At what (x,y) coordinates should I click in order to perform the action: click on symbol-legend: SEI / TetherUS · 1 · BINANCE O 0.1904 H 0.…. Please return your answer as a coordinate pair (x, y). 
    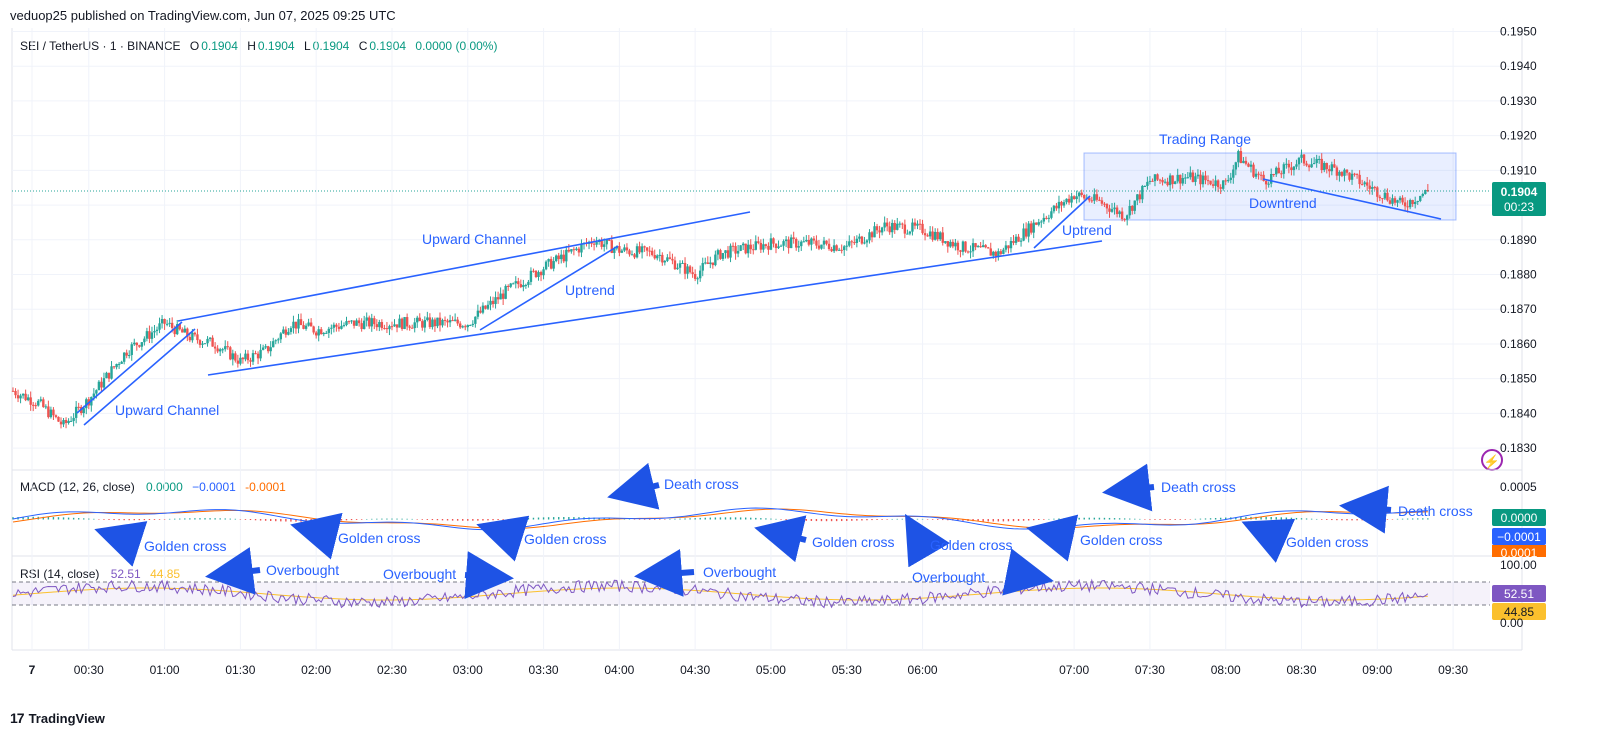
    Looking at the image, I should click on (259, 46).